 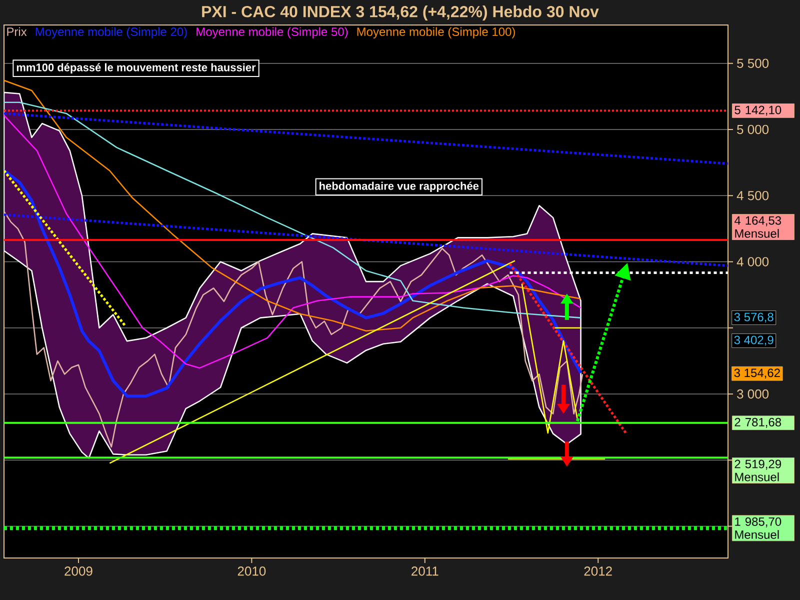 I want to click on y-tick-label: 5 000, so click(x=753, y=129).